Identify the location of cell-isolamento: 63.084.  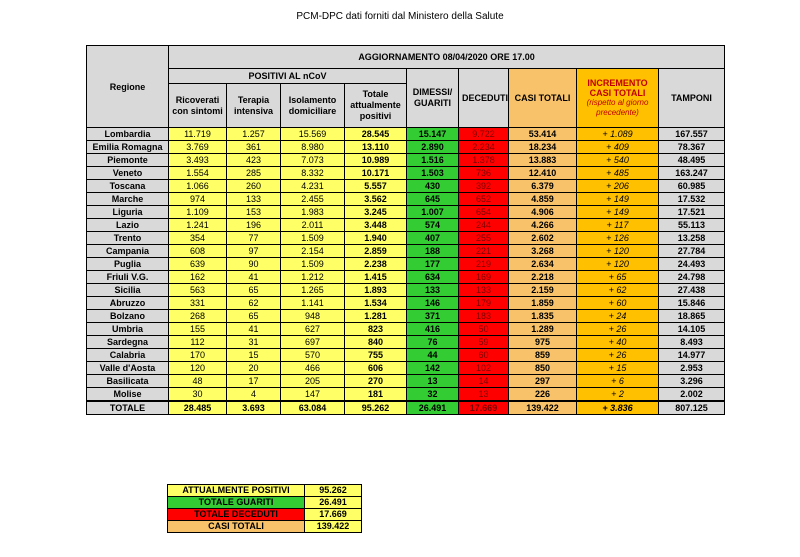
(312, 407).